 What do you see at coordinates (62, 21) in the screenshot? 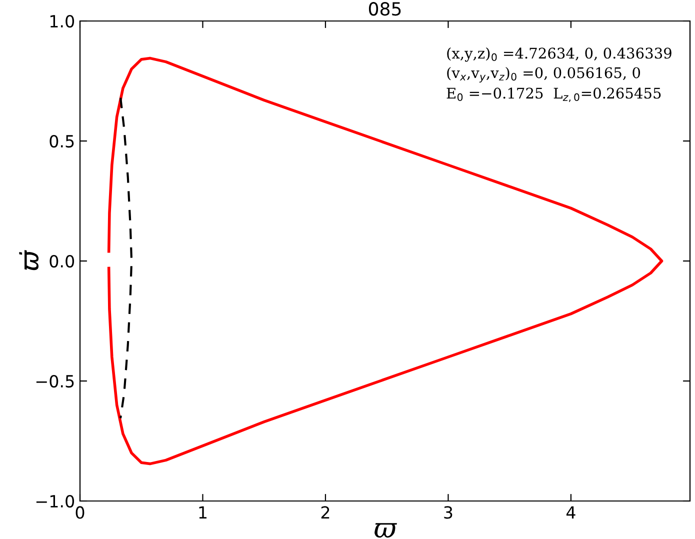
I see `y-tick-label: 1.0` at bounding box center [62, 21].